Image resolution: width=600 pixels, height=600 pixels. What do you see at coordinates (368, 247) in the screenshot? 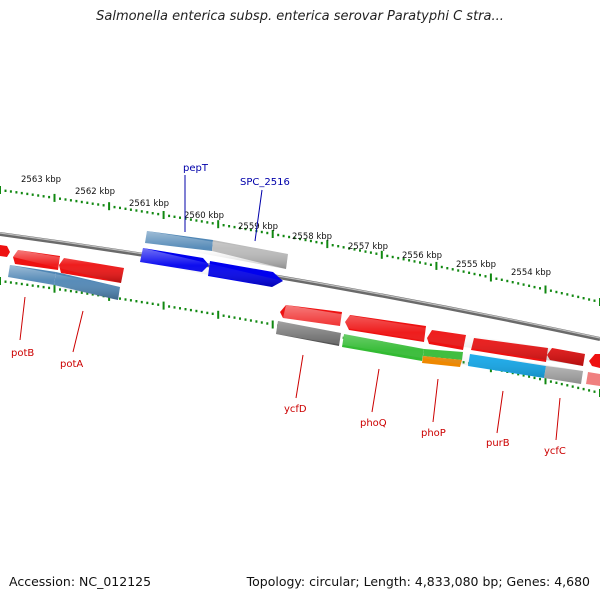
I see `scale-label: 2557 kbp` at bounding box center [368, 247].